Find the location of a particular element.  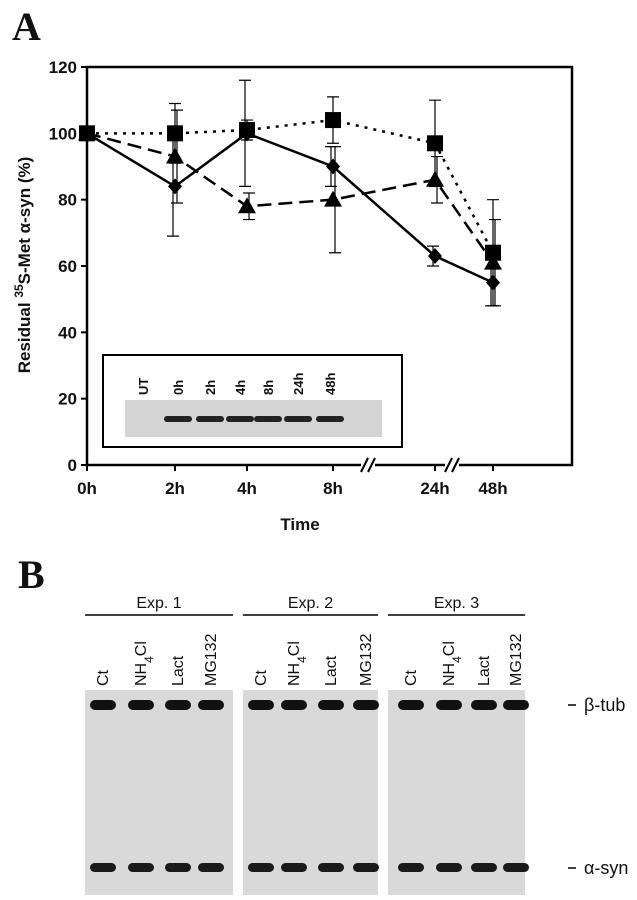

y-tick-label: 80 is located at coordinates (67, 200).